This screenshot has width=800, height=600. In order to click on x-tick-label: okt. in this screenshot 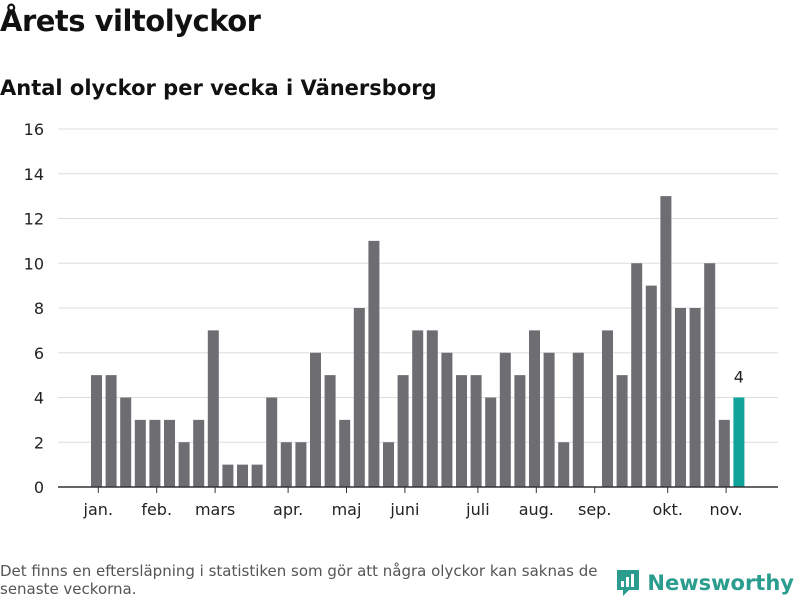, I will do `click(667, 509)`.